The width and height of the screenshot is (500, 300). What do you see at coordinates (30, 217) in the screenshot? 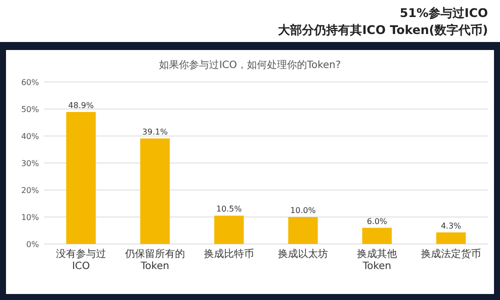
I see `y-tick-label: 10%` at bounding box center [30, 217].